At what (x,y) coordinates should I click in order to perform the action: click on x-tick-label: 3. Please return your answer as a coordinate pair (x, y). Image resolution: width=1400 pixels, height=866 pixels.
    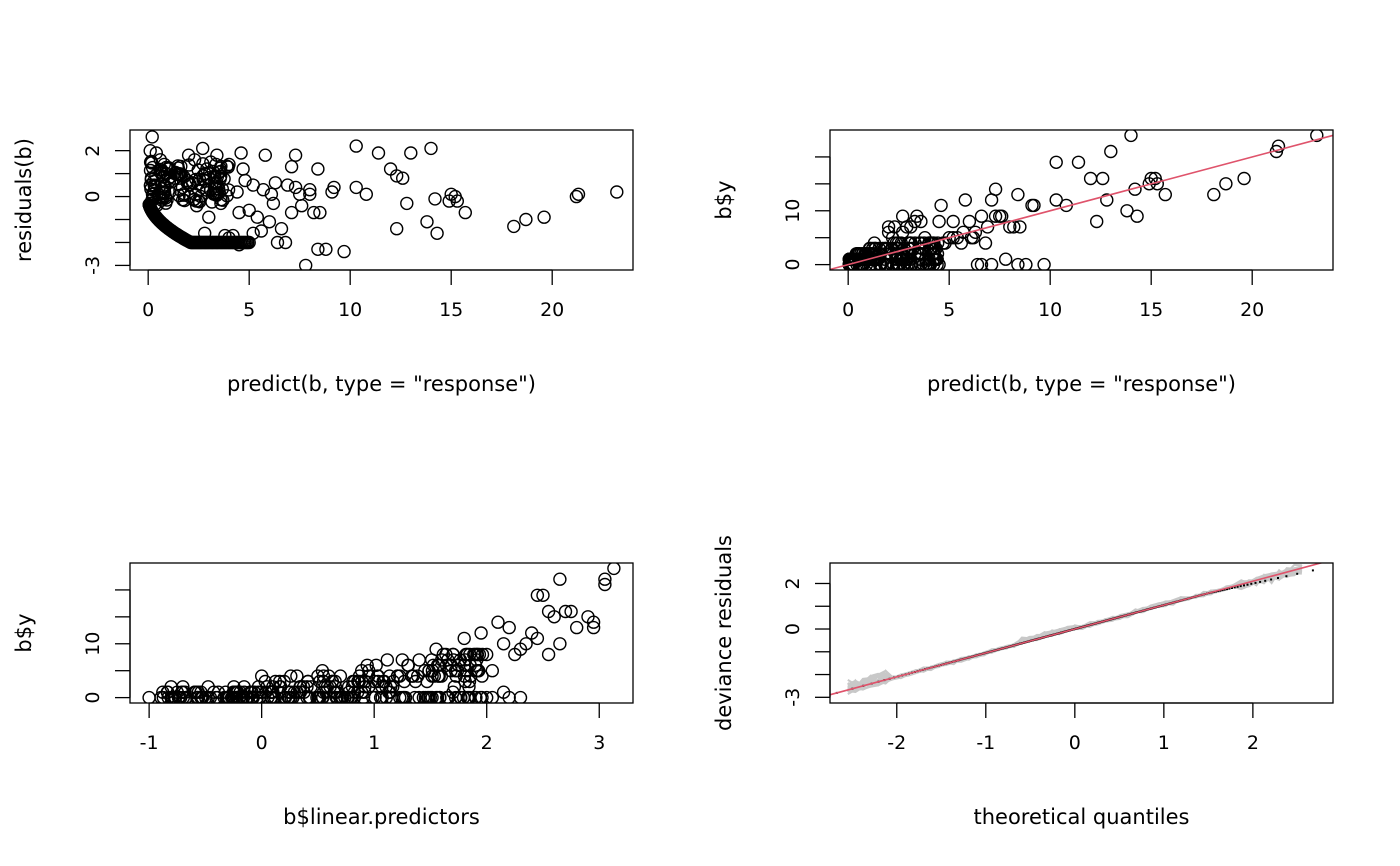
    Looking at the image, I should click on (599, 743).